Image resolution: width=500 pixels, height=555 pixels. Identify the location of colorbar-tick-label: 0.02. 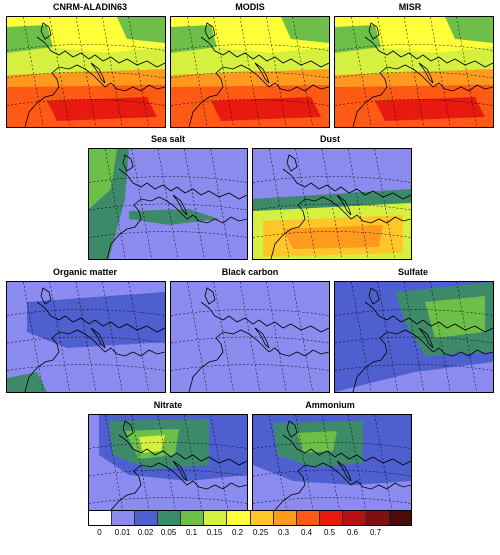
(145, 532).